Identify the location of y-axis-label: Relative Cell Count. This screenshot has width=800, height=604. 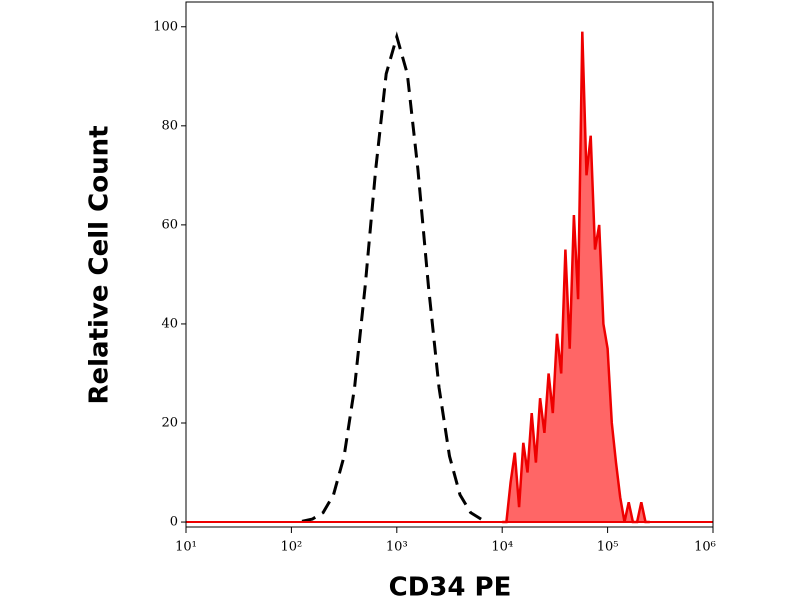
(100, 264).